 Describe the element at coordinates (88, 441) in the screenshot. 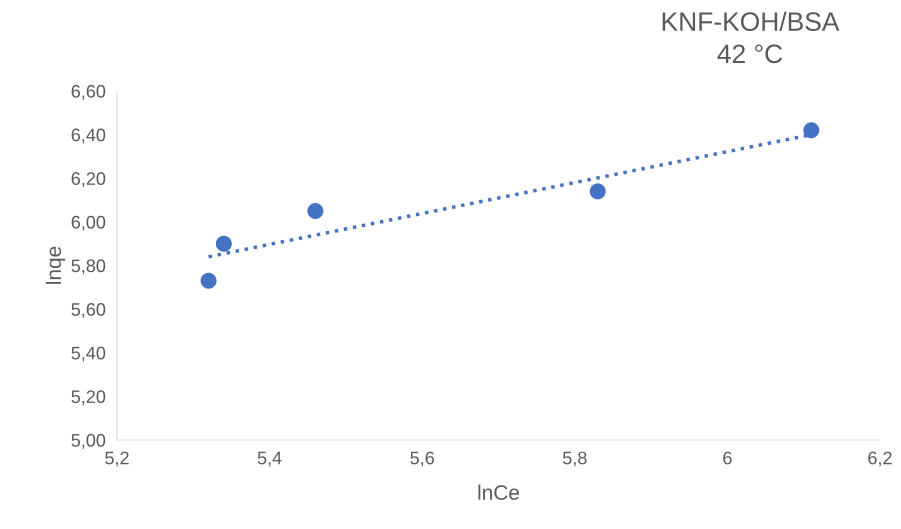

I see `y-tick-label: 5,00` at that location.